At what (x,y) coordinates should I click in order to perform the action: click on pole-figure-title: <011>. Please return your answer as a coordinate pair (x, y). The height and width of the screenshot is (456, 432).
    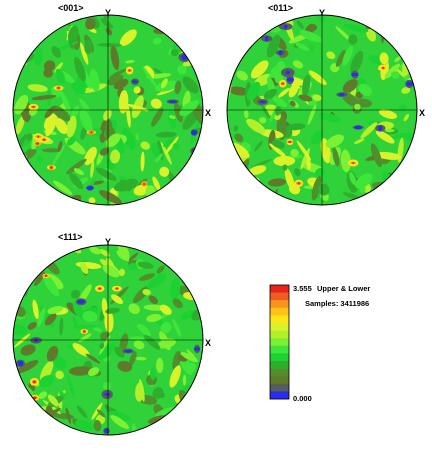
    Looking at the image, I should click on (280, 8).